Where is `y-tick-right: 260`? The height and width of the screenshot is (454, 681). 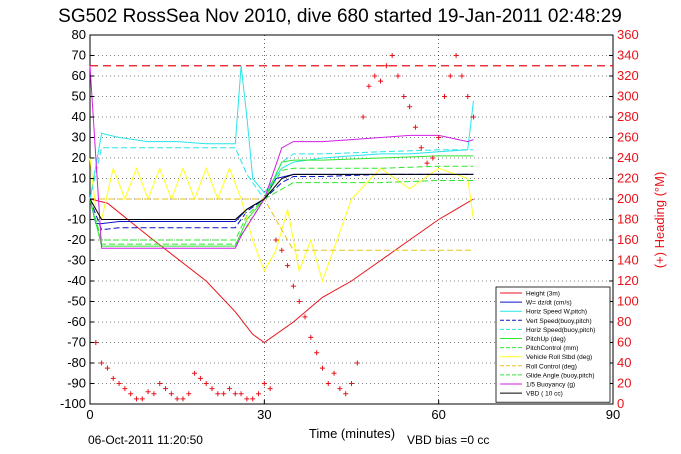 y-tick-right: 260 is located at coordinates (628, 137).